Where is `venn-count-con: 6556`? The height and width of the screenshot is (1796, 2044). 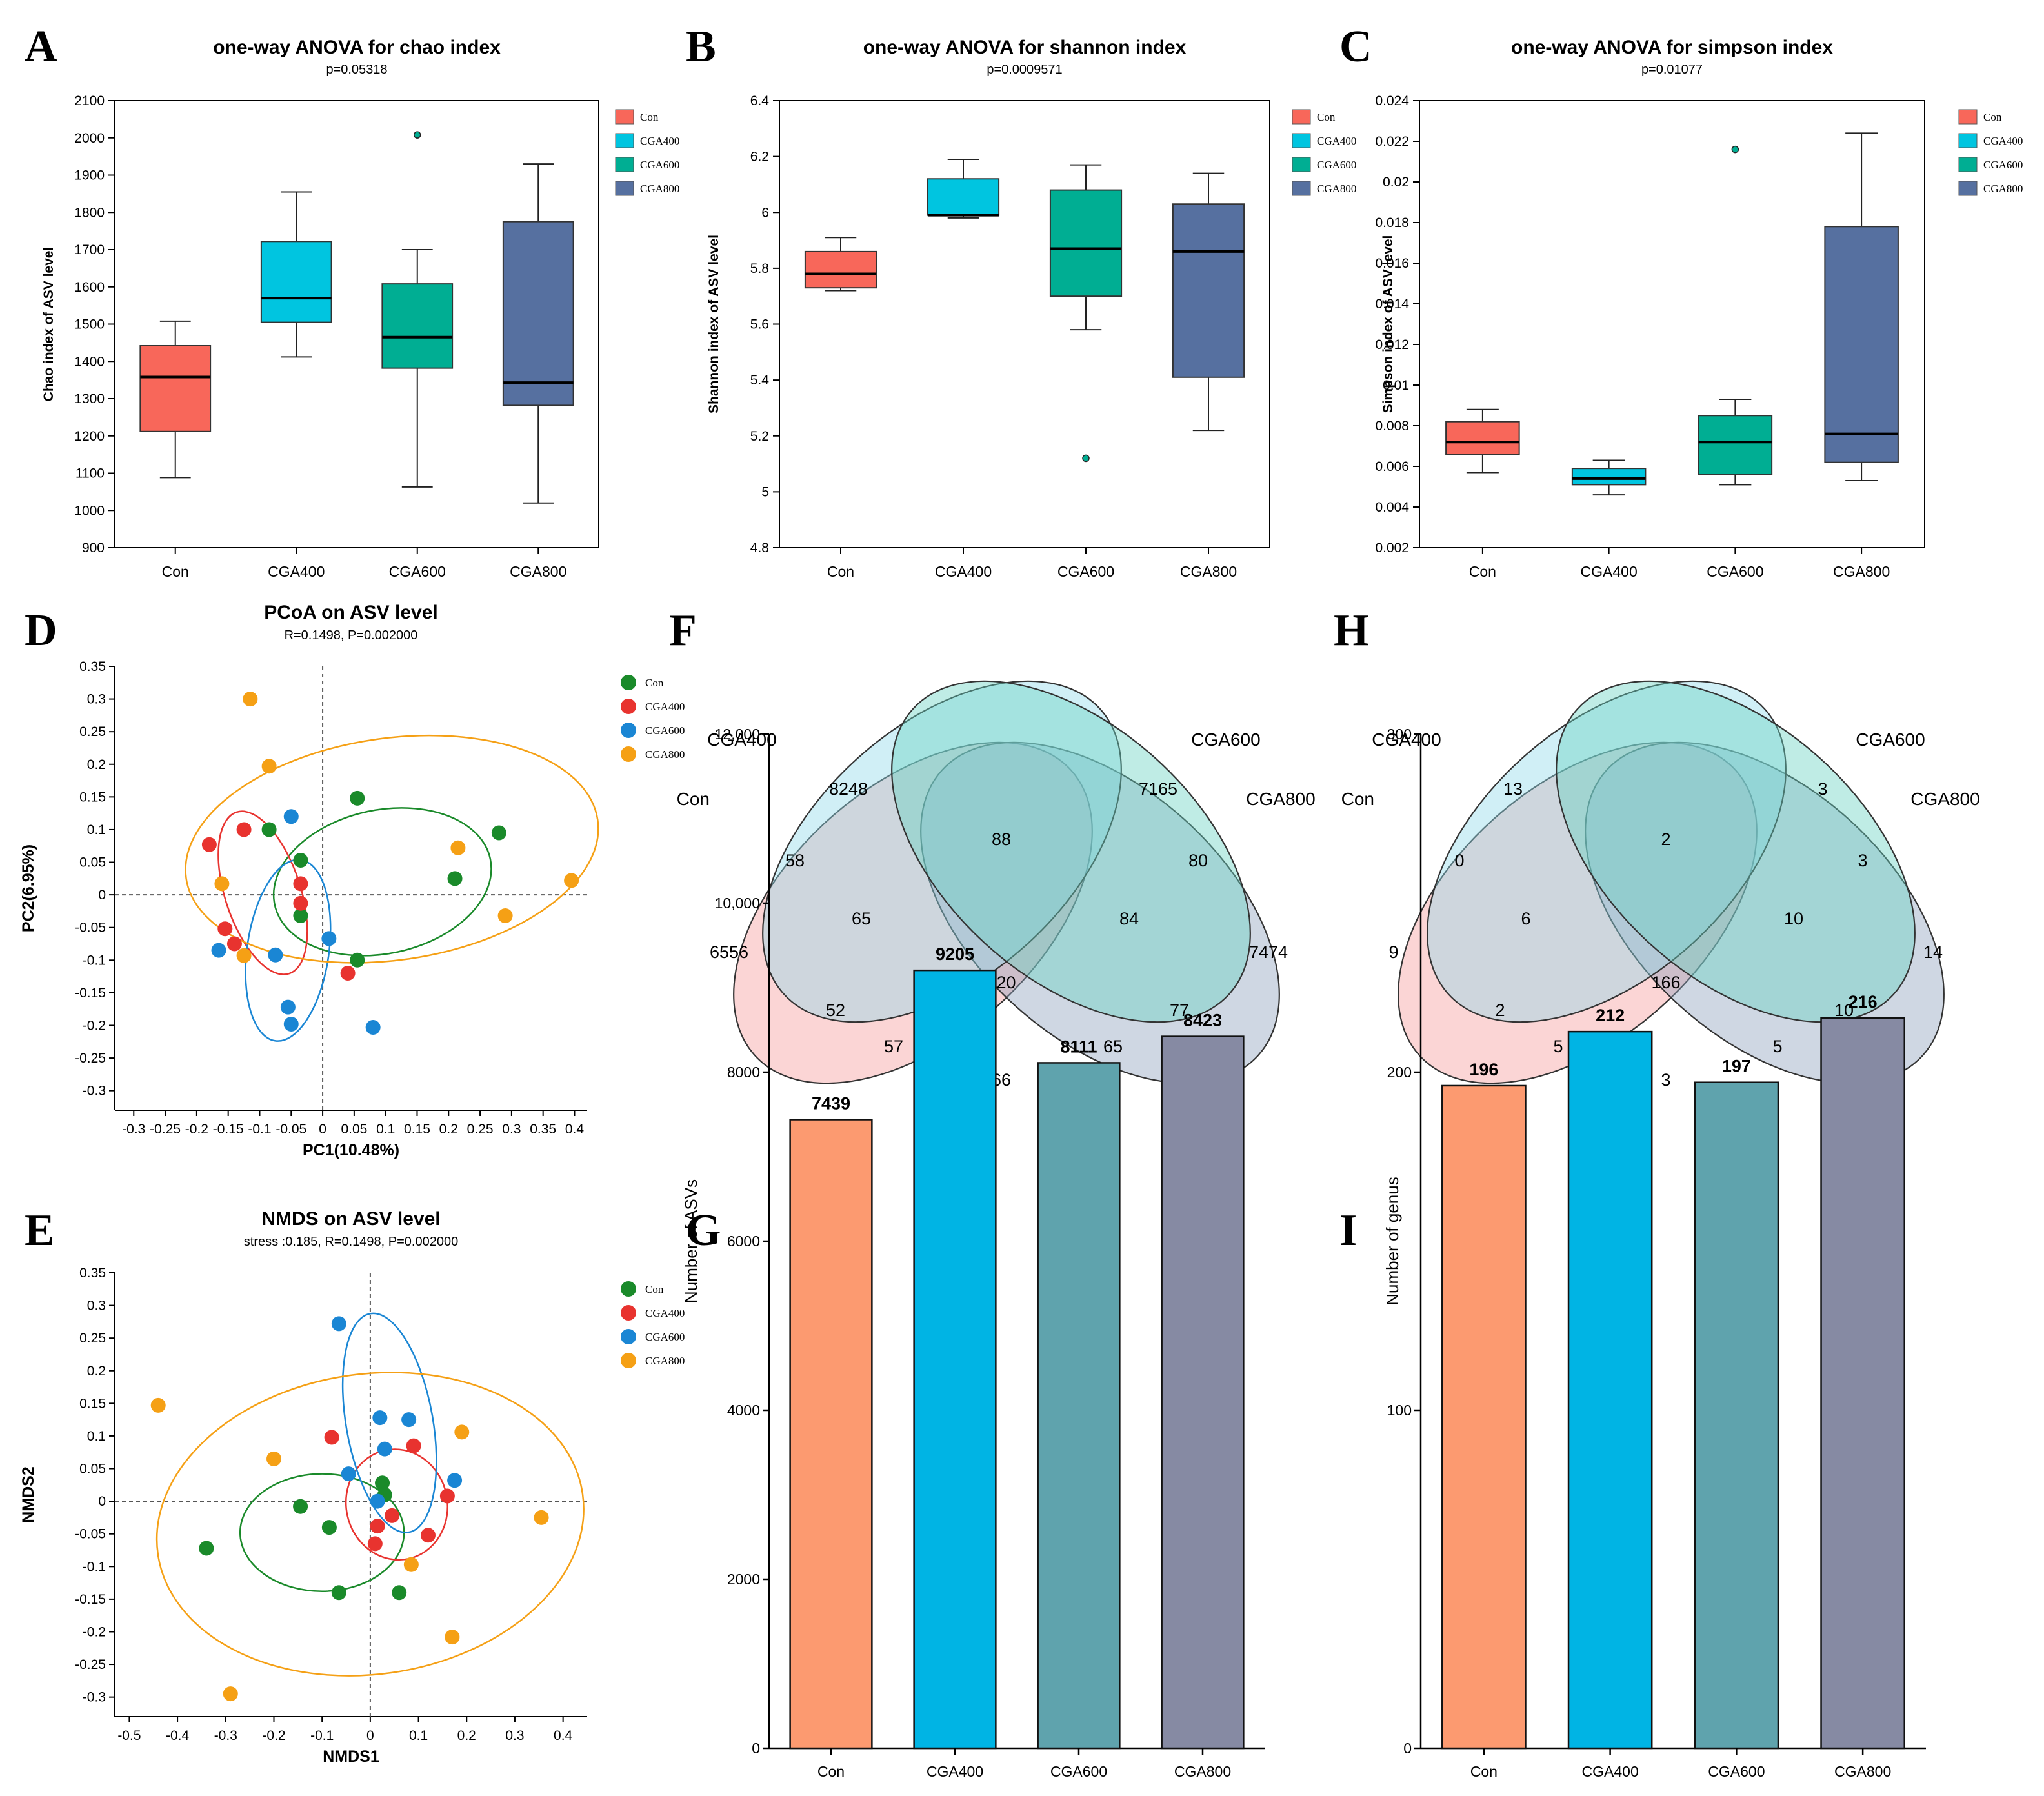
venn-count-con: 6556 is located at coordinates (729, 952).